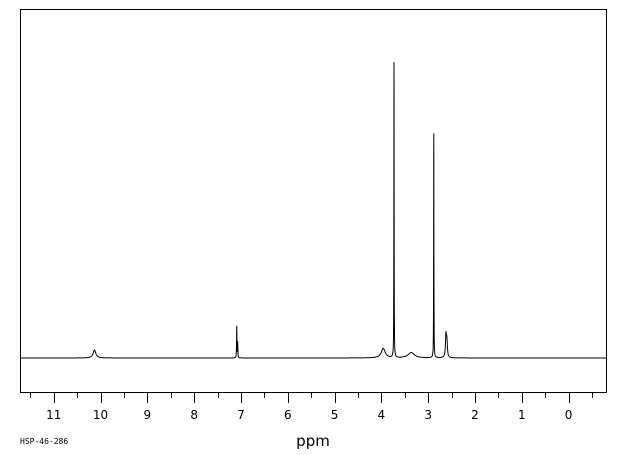  I want to click on x-tick-label: 9, so click(148, 415).